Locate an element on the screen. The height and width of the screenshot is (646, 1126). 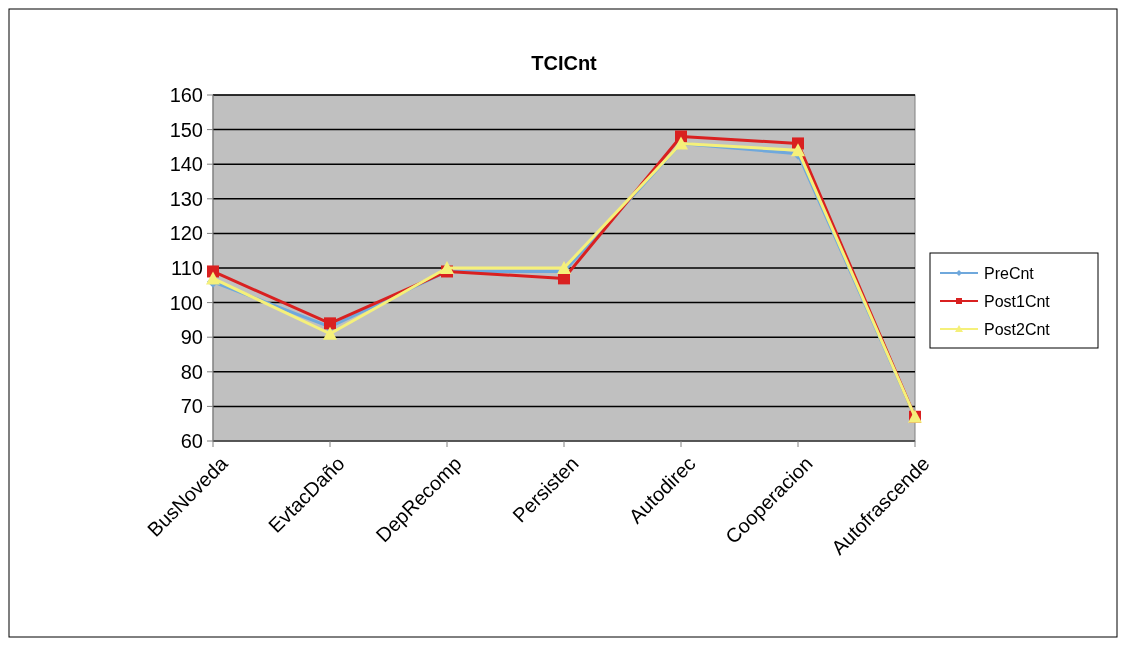
y-tick-label: 110 is located at coordinates (187, 268).